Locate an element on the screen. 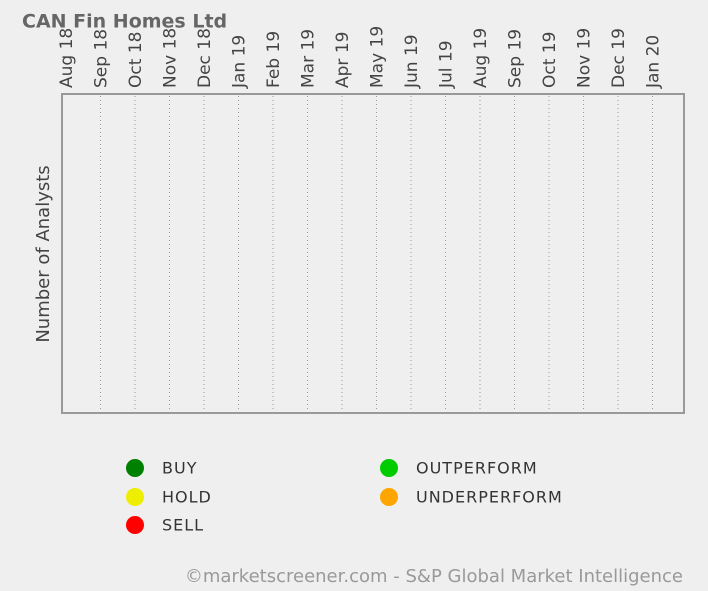  x-tick-label: Jan 19 is located at coordinates (240, 62).